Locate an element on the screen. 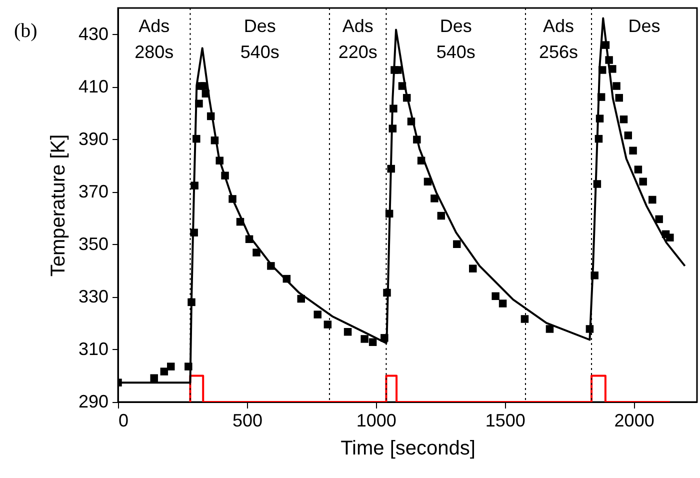  x-axis-title: Time [seconds] is located at coordinates (408, 449).